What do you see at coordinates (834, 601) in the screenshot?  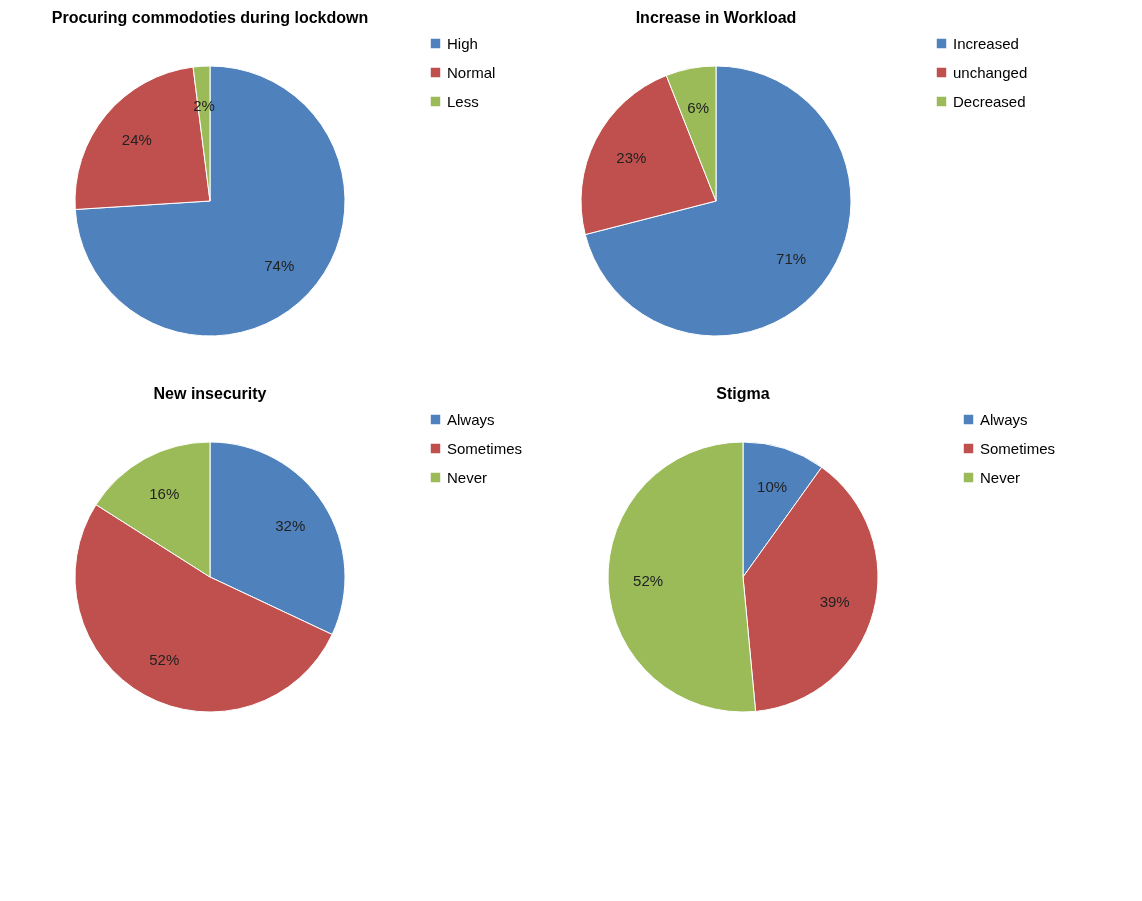 I see `data-label: 39%` at bounding box center [834, 601].